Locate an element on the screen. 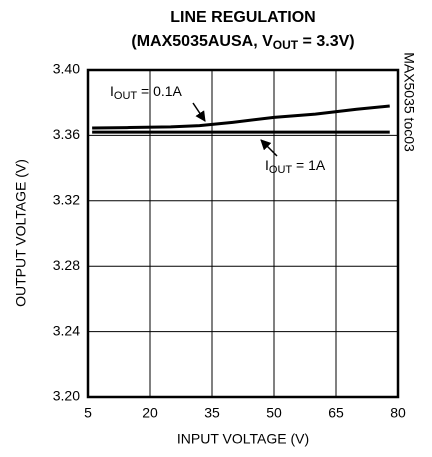  chart-subtitle: (MAX5035AUSA, VOUT = 3.3V) is located at coordinates (242, 42).